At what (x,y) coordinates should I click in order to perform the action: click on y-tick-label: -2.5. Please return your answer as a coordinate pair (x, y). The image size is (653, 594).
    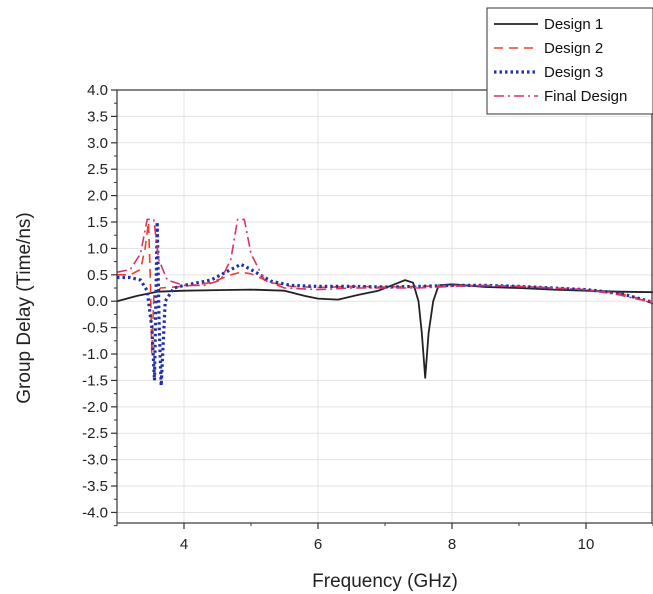
    Looking at the image, I should click on (95, 433).